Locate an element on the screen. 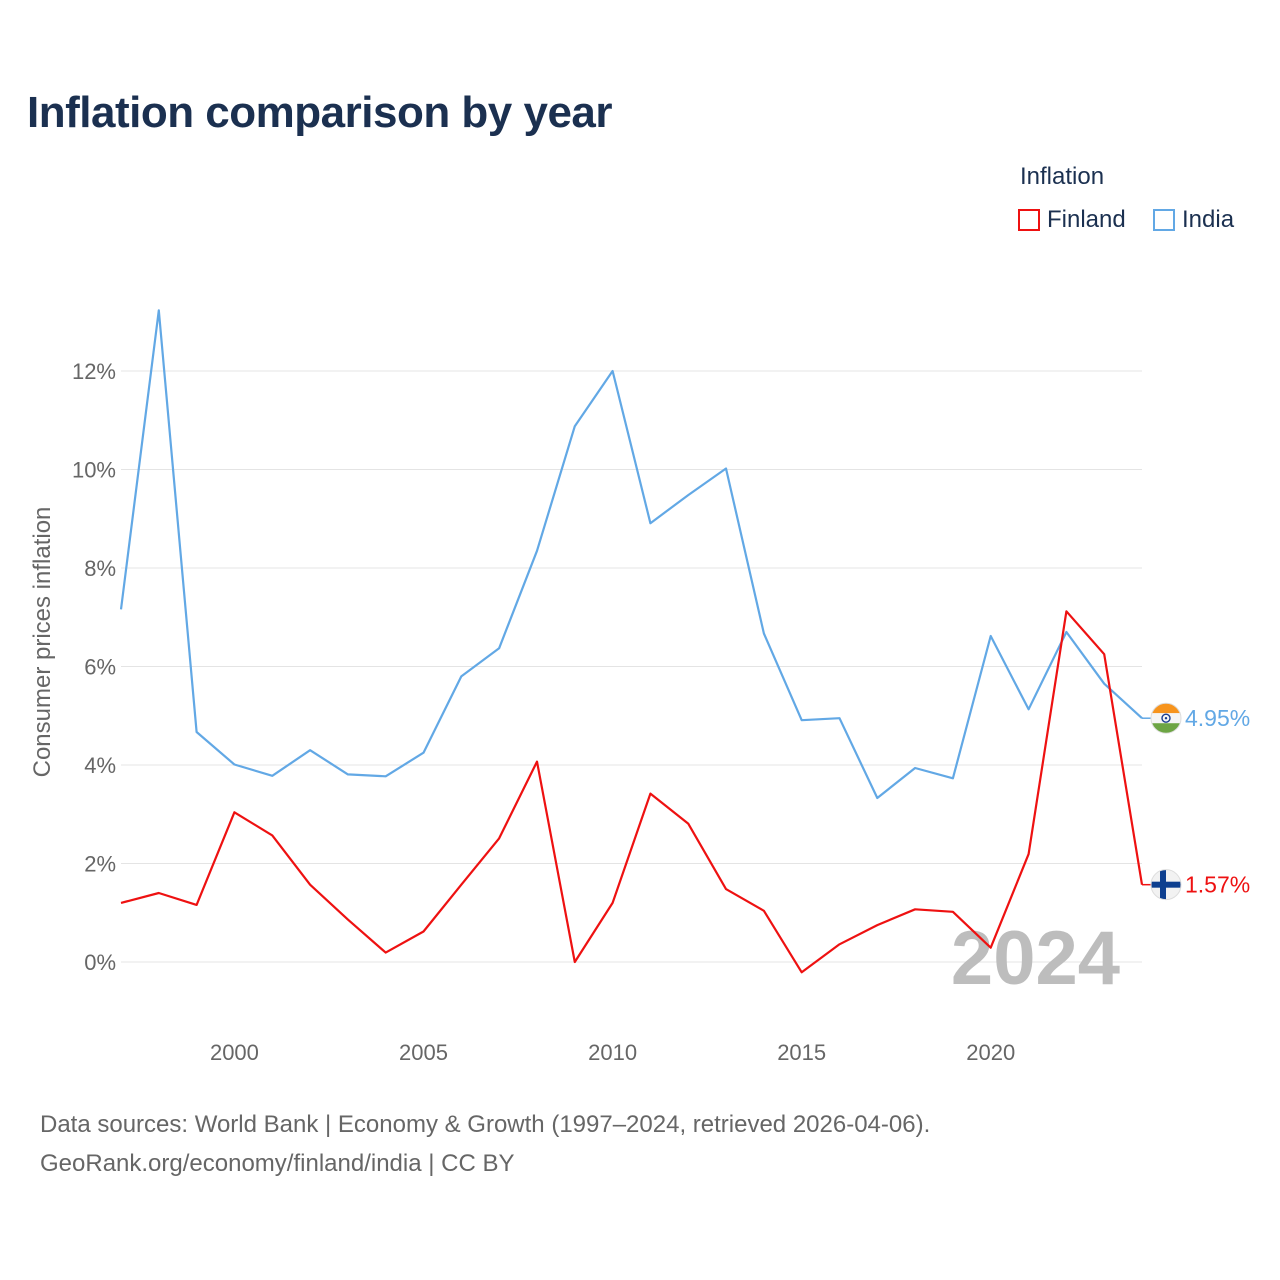 This screenshot has height=1280, width=1280. y-tick-label: 6% is located at coordinates (100, 667).